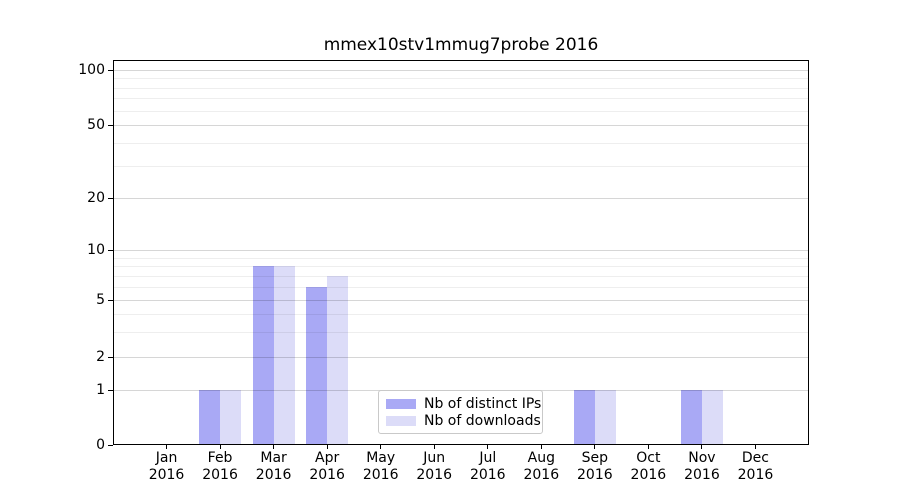 This screenshot has height=500, width=900. What do you see at coordinates (483, 403) in the screenshot?
I see `legend-label-distinct-ips: Nb of distinct IPs` at bounding box center [483, 403].